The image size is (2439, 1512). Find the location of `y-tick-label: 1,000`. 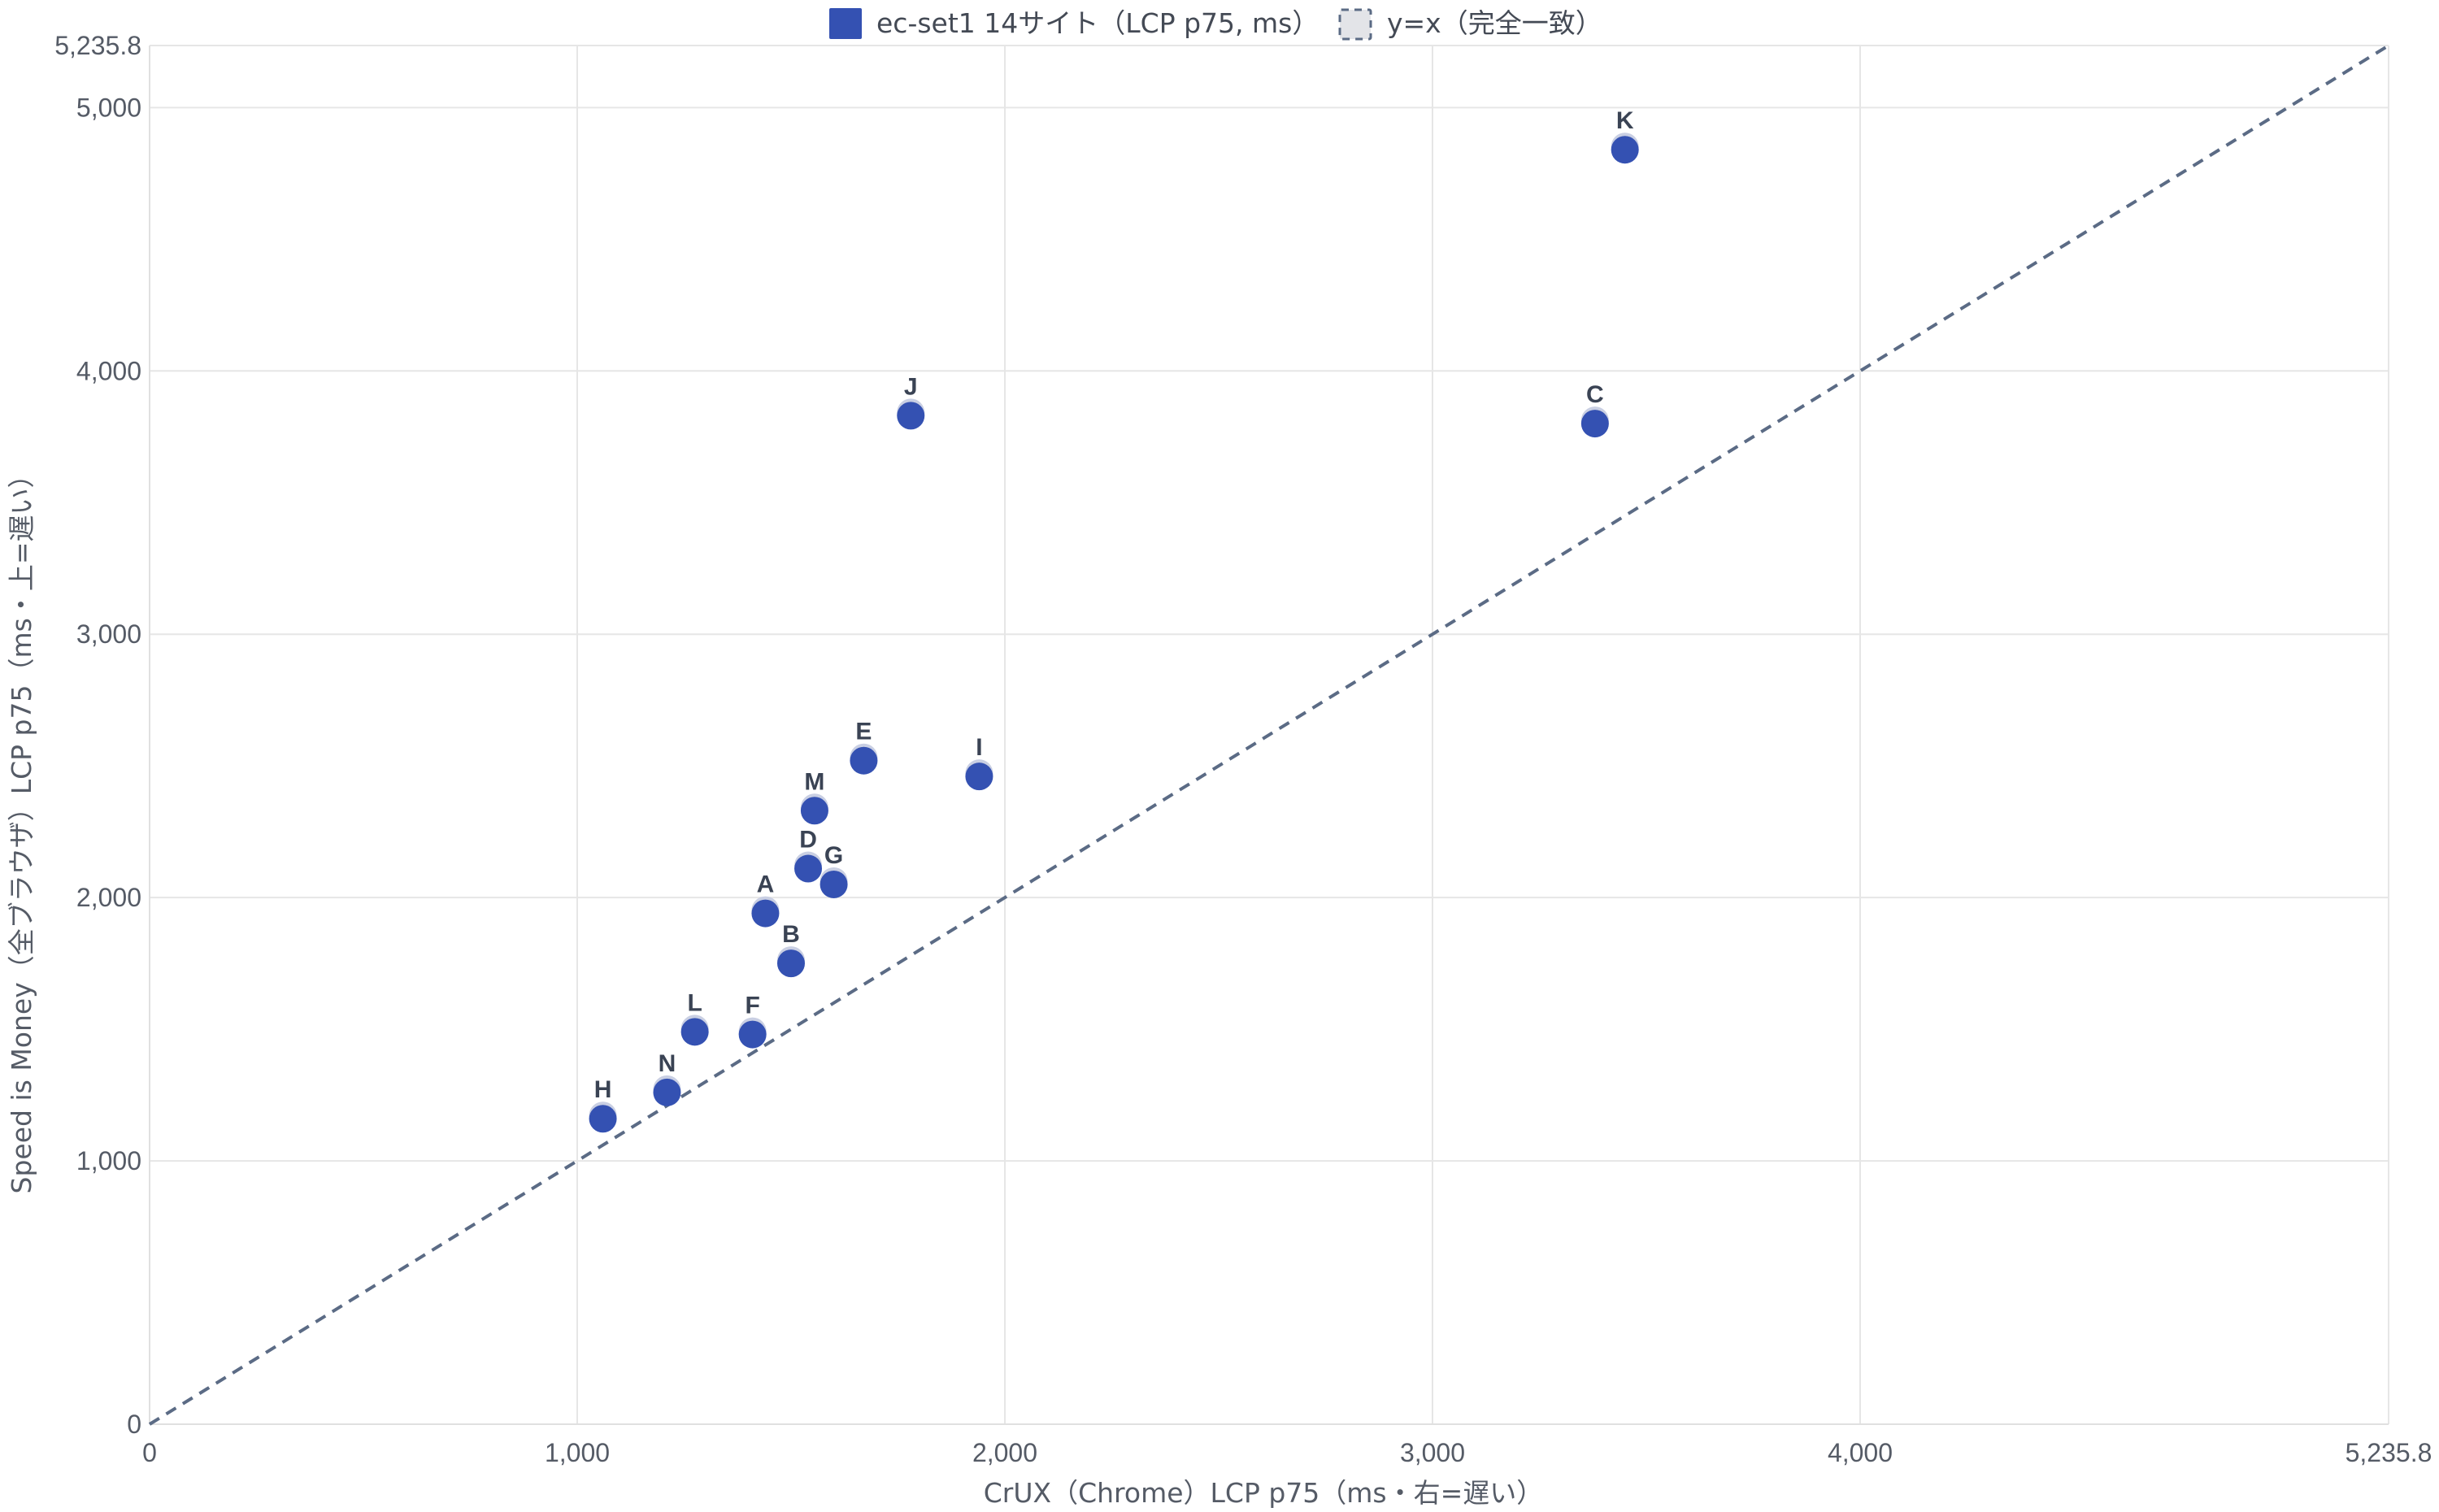

y-tick-label: 1,000 is located at coordinates (108, 1160).